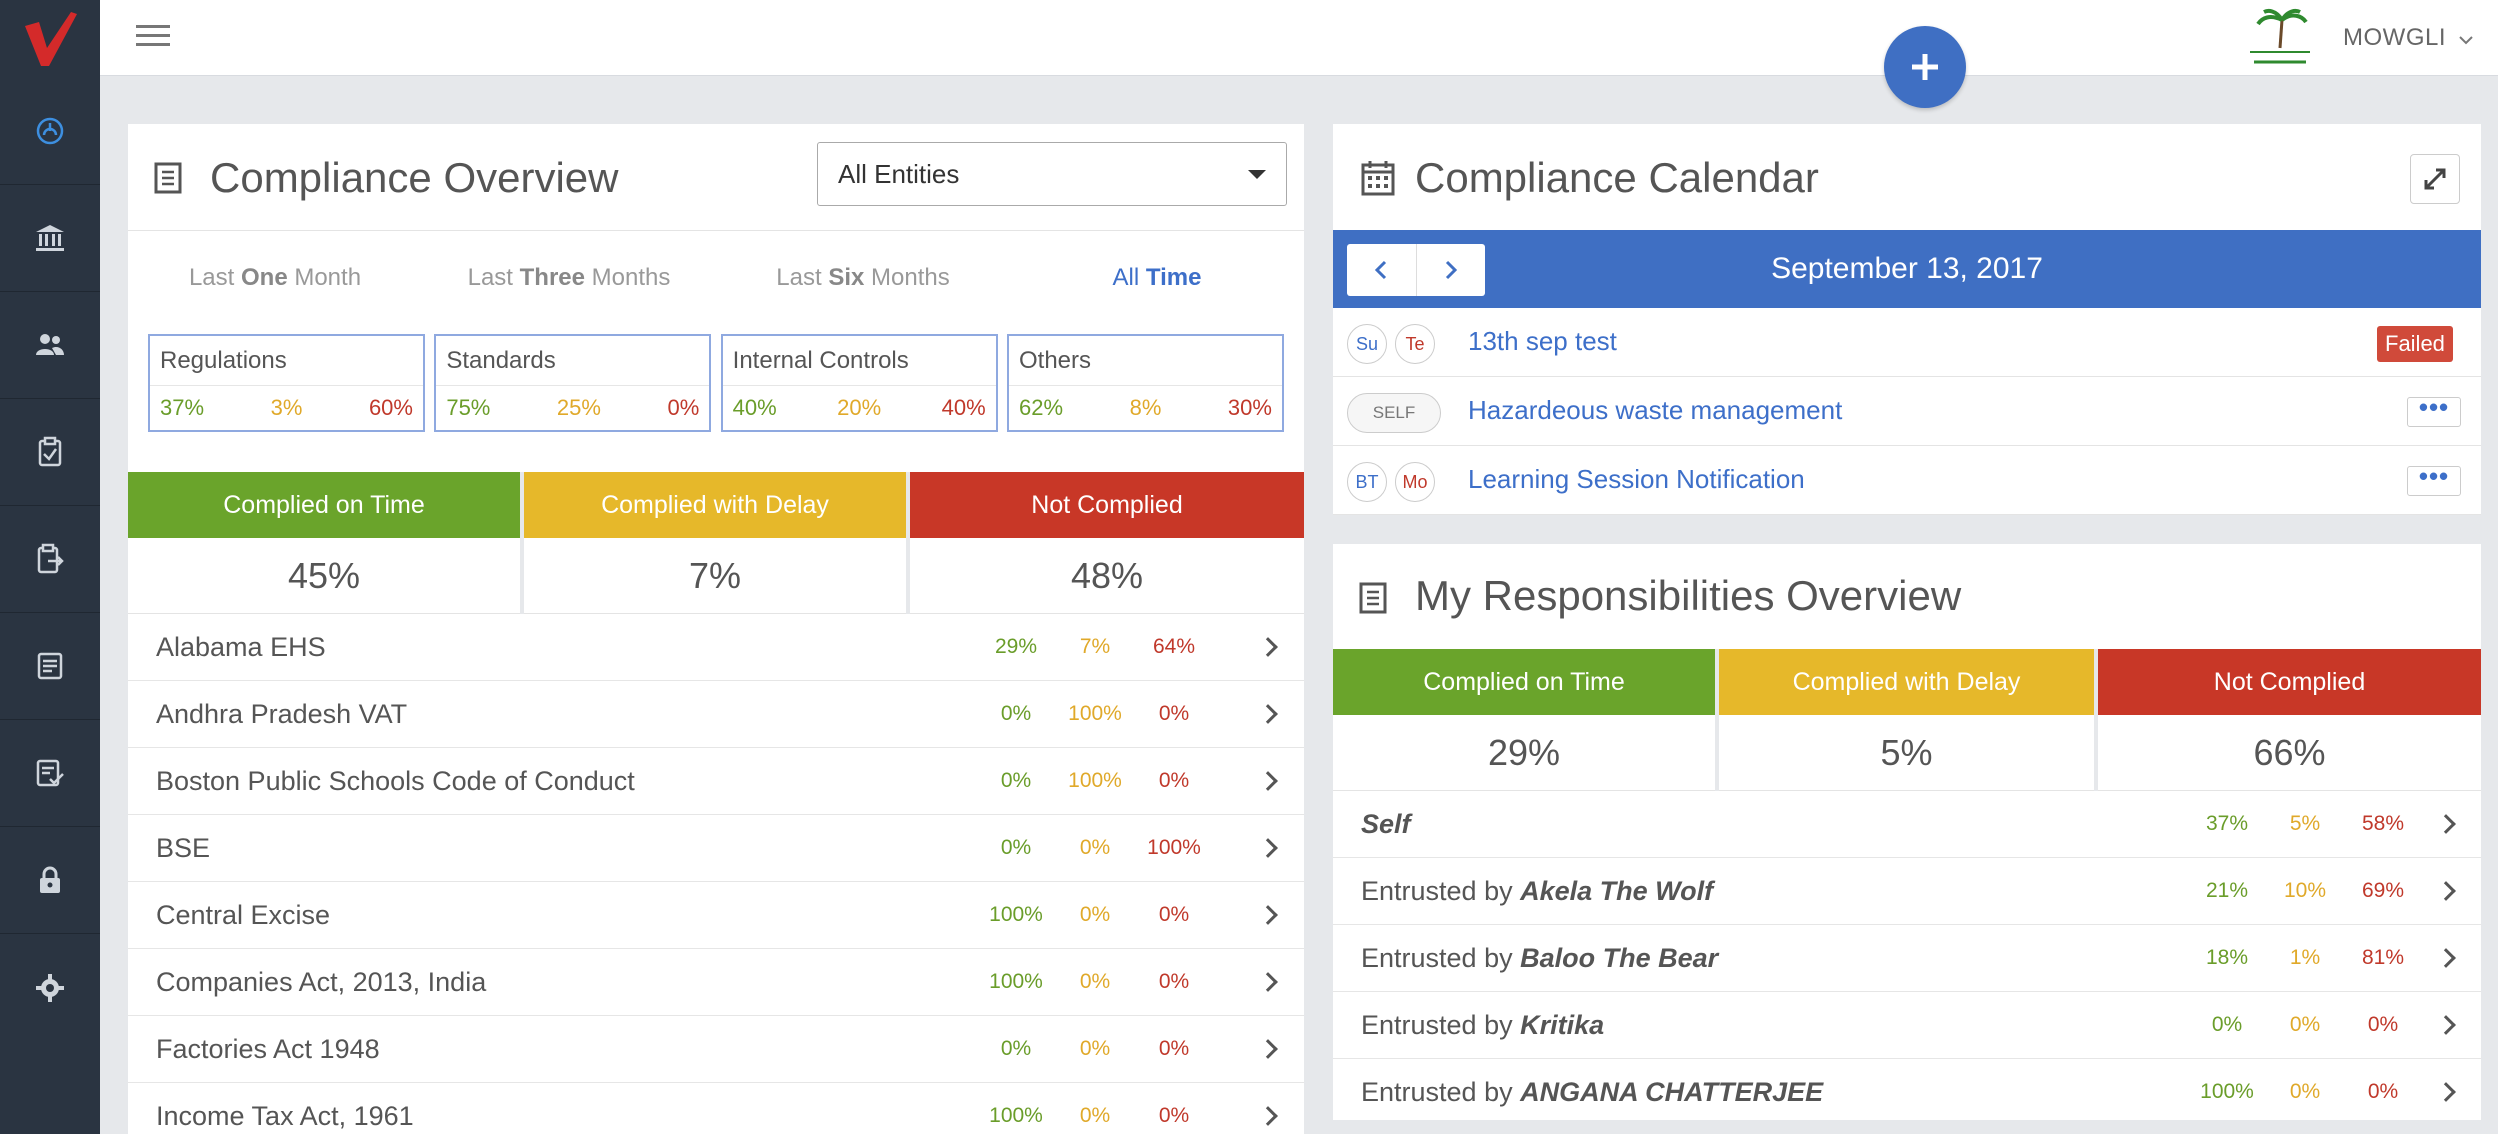 The height and width of the screenshot is (1134, 2498). I want to click on calendar-event: BT Mo Learning Session Notification •••, so click(1907, 480).